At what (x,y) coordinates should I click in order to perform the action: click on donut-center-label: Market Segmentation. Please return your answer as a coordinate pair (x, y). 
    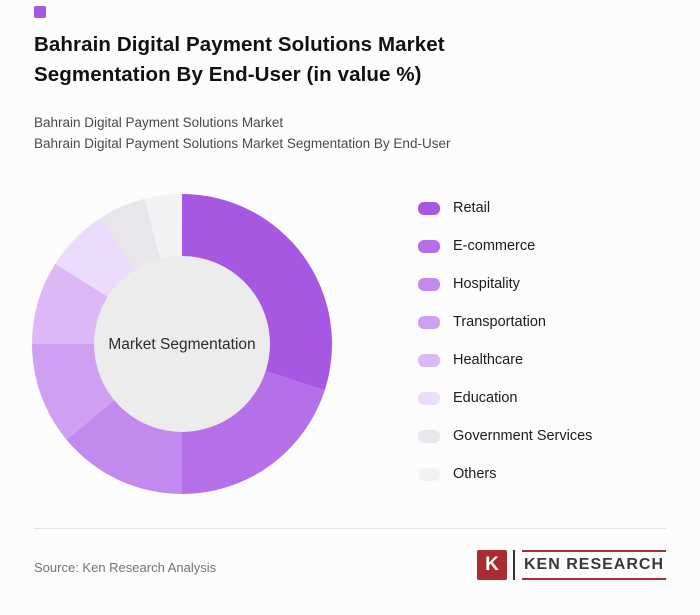
    Looking at the image, I should click on (181, 344).